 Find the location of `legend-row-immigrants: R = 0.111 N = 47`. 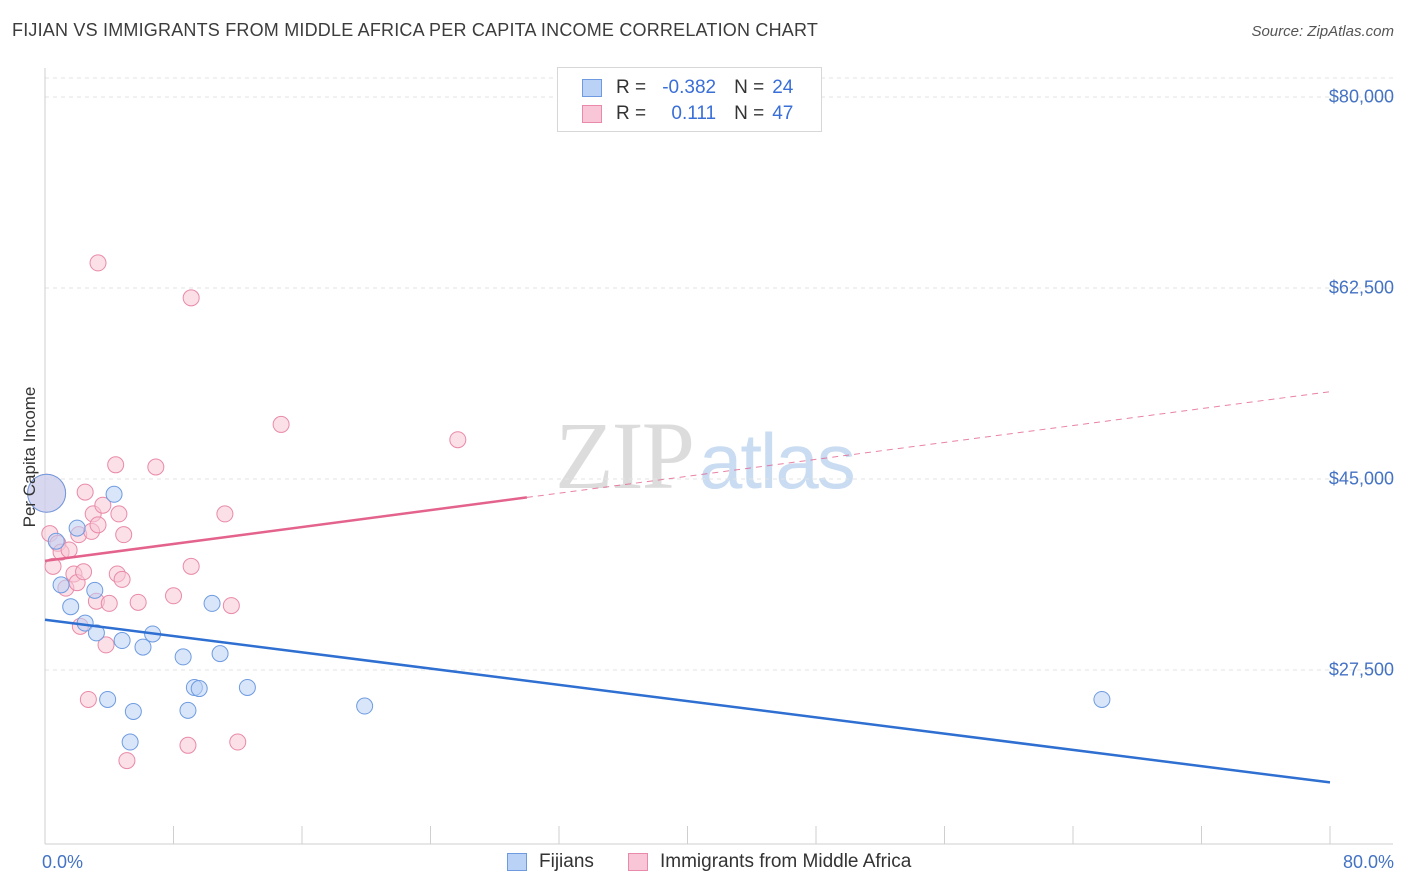

legend-row-immigrants: R = 0.111 N = 47 is located at coordinates (687, 114).